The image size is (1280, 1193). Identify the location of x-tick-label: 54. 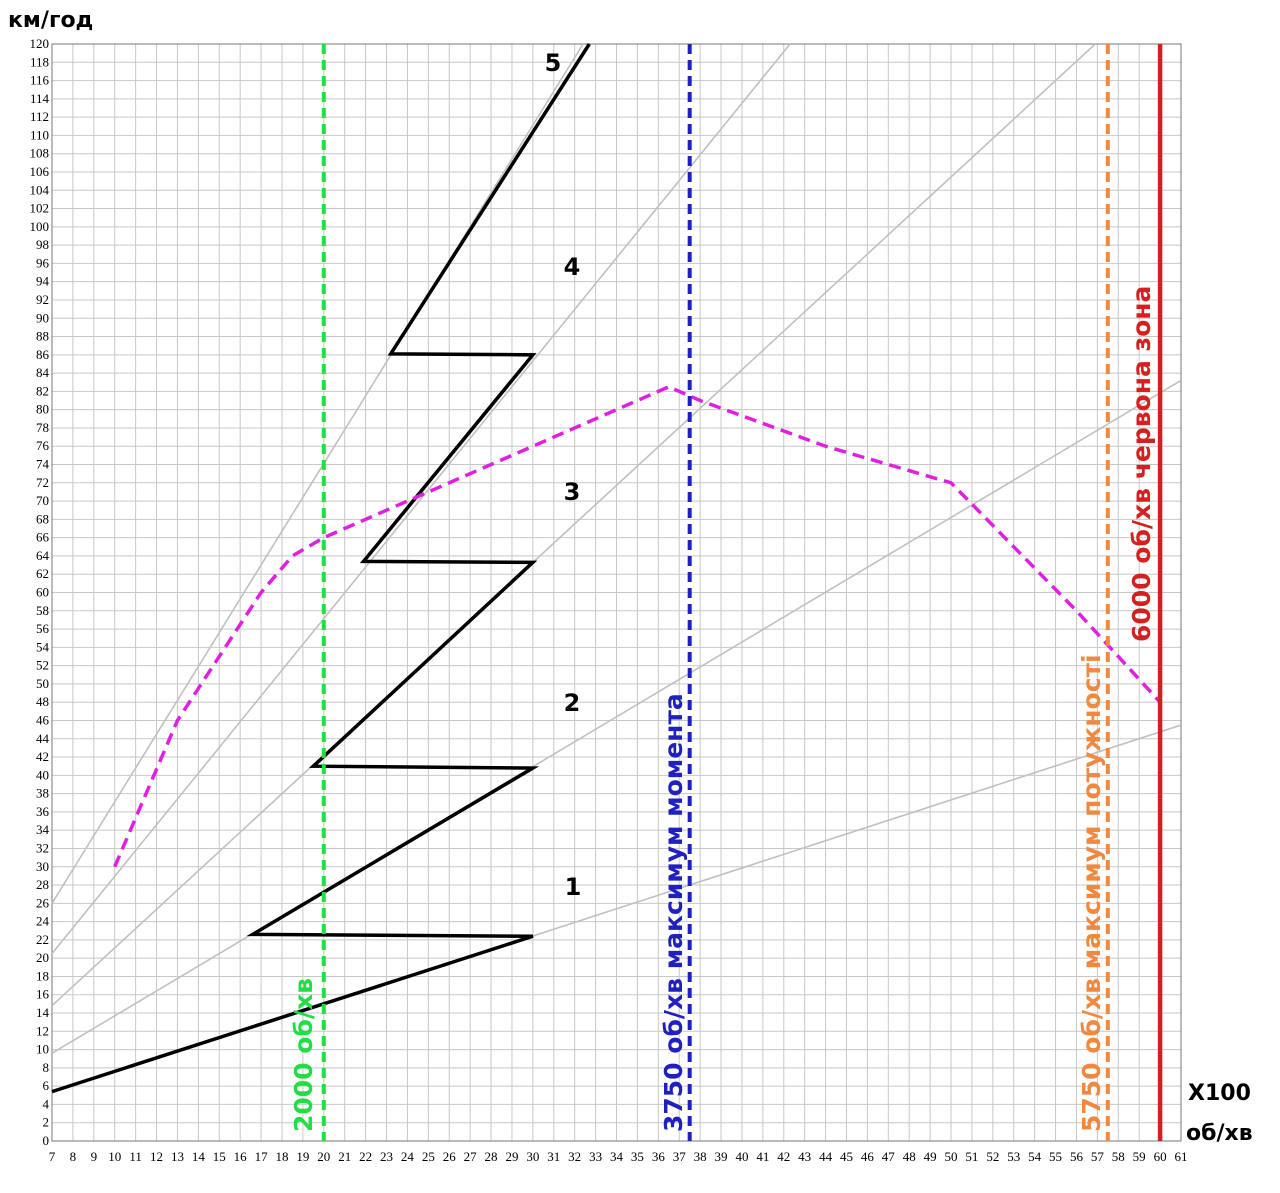
(1035, 1156).